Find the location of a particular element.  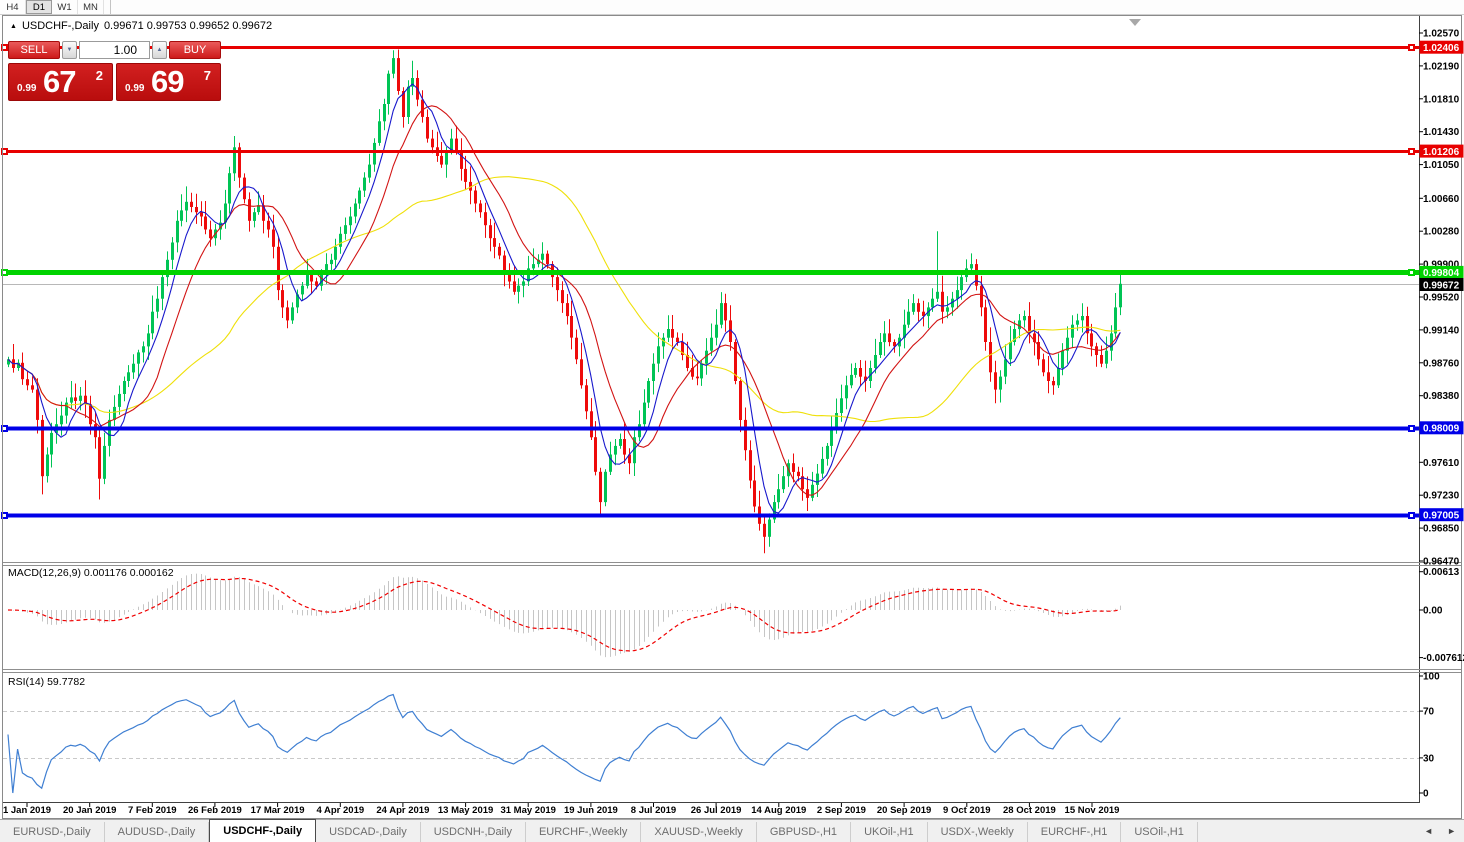

chart-tab-usoil-h1: USOil-,H1 is located at coordinates (1159, 832).